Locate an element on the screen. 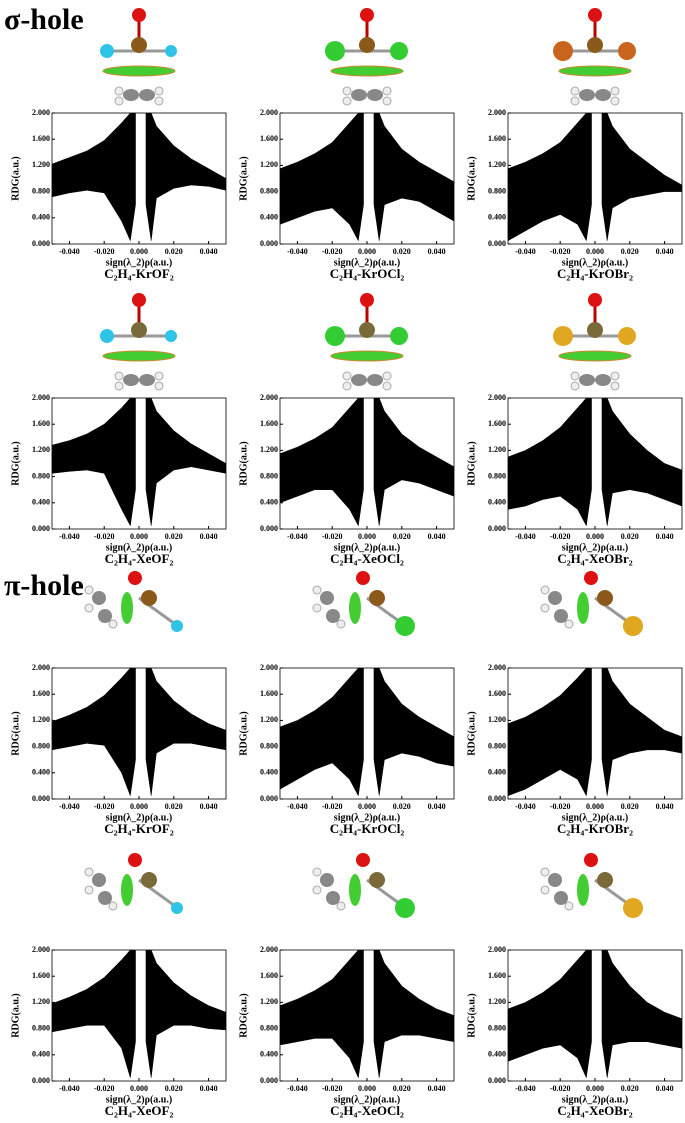 The image size is (685, 1123). panel-caption: C₂H₄-XeOF₂ is located at coordinates (139, 1110).